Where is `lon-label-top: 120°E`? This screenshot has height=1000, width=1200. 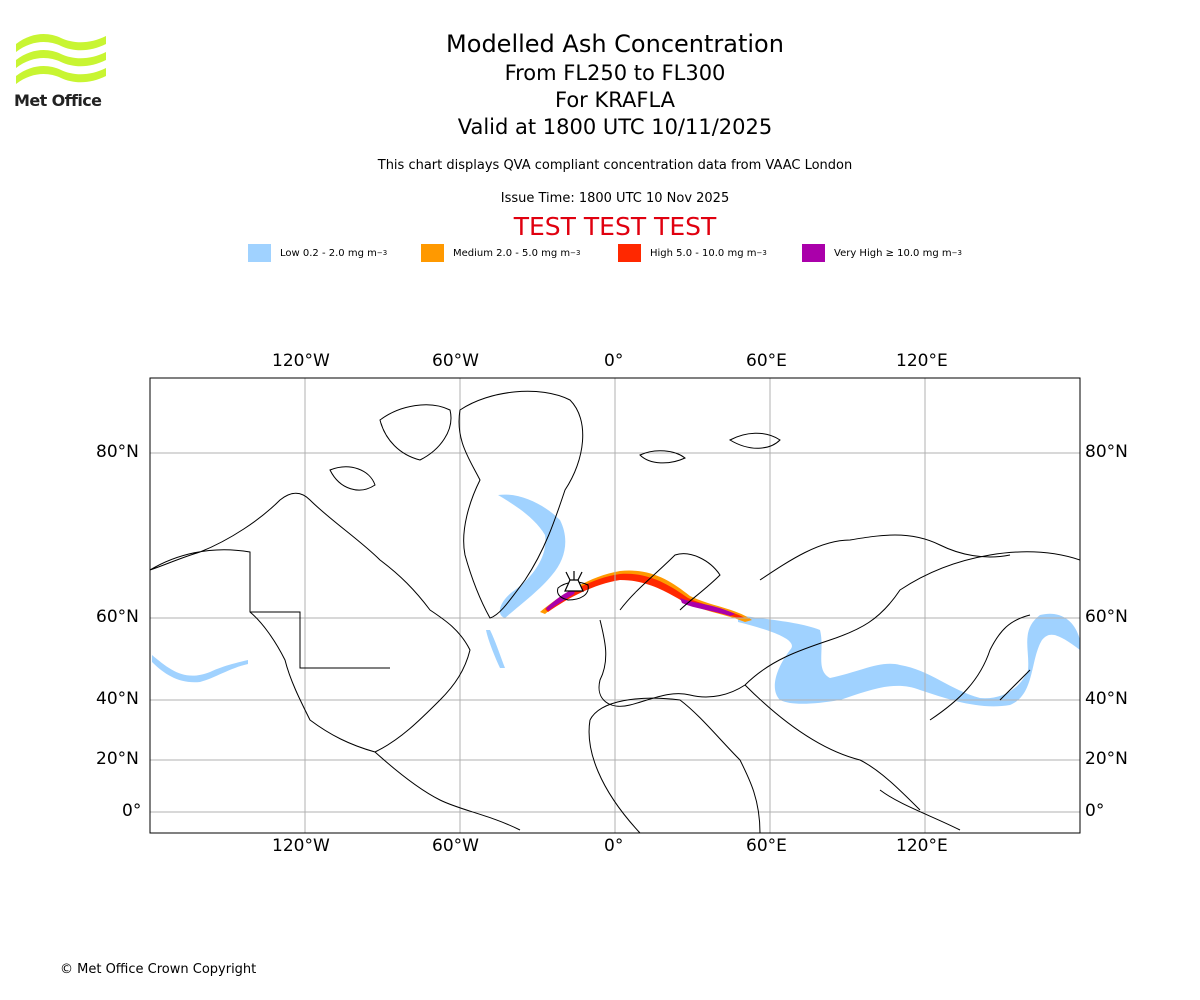 lon-label-top: 120°E is located at coordinates (922, 361).